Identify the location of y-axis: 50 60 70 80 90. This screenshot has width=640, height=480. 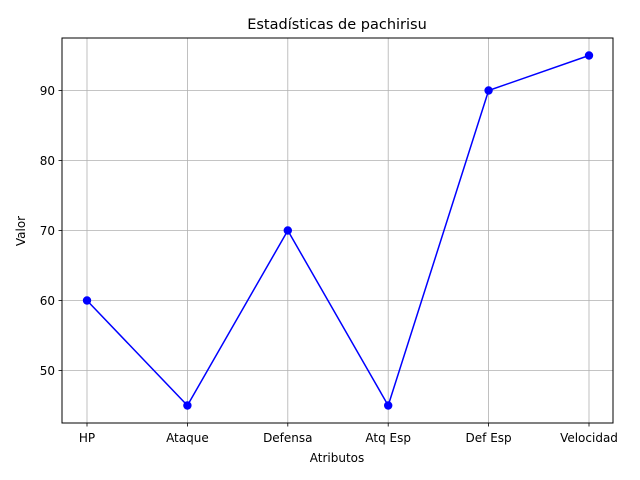
(51, 231).